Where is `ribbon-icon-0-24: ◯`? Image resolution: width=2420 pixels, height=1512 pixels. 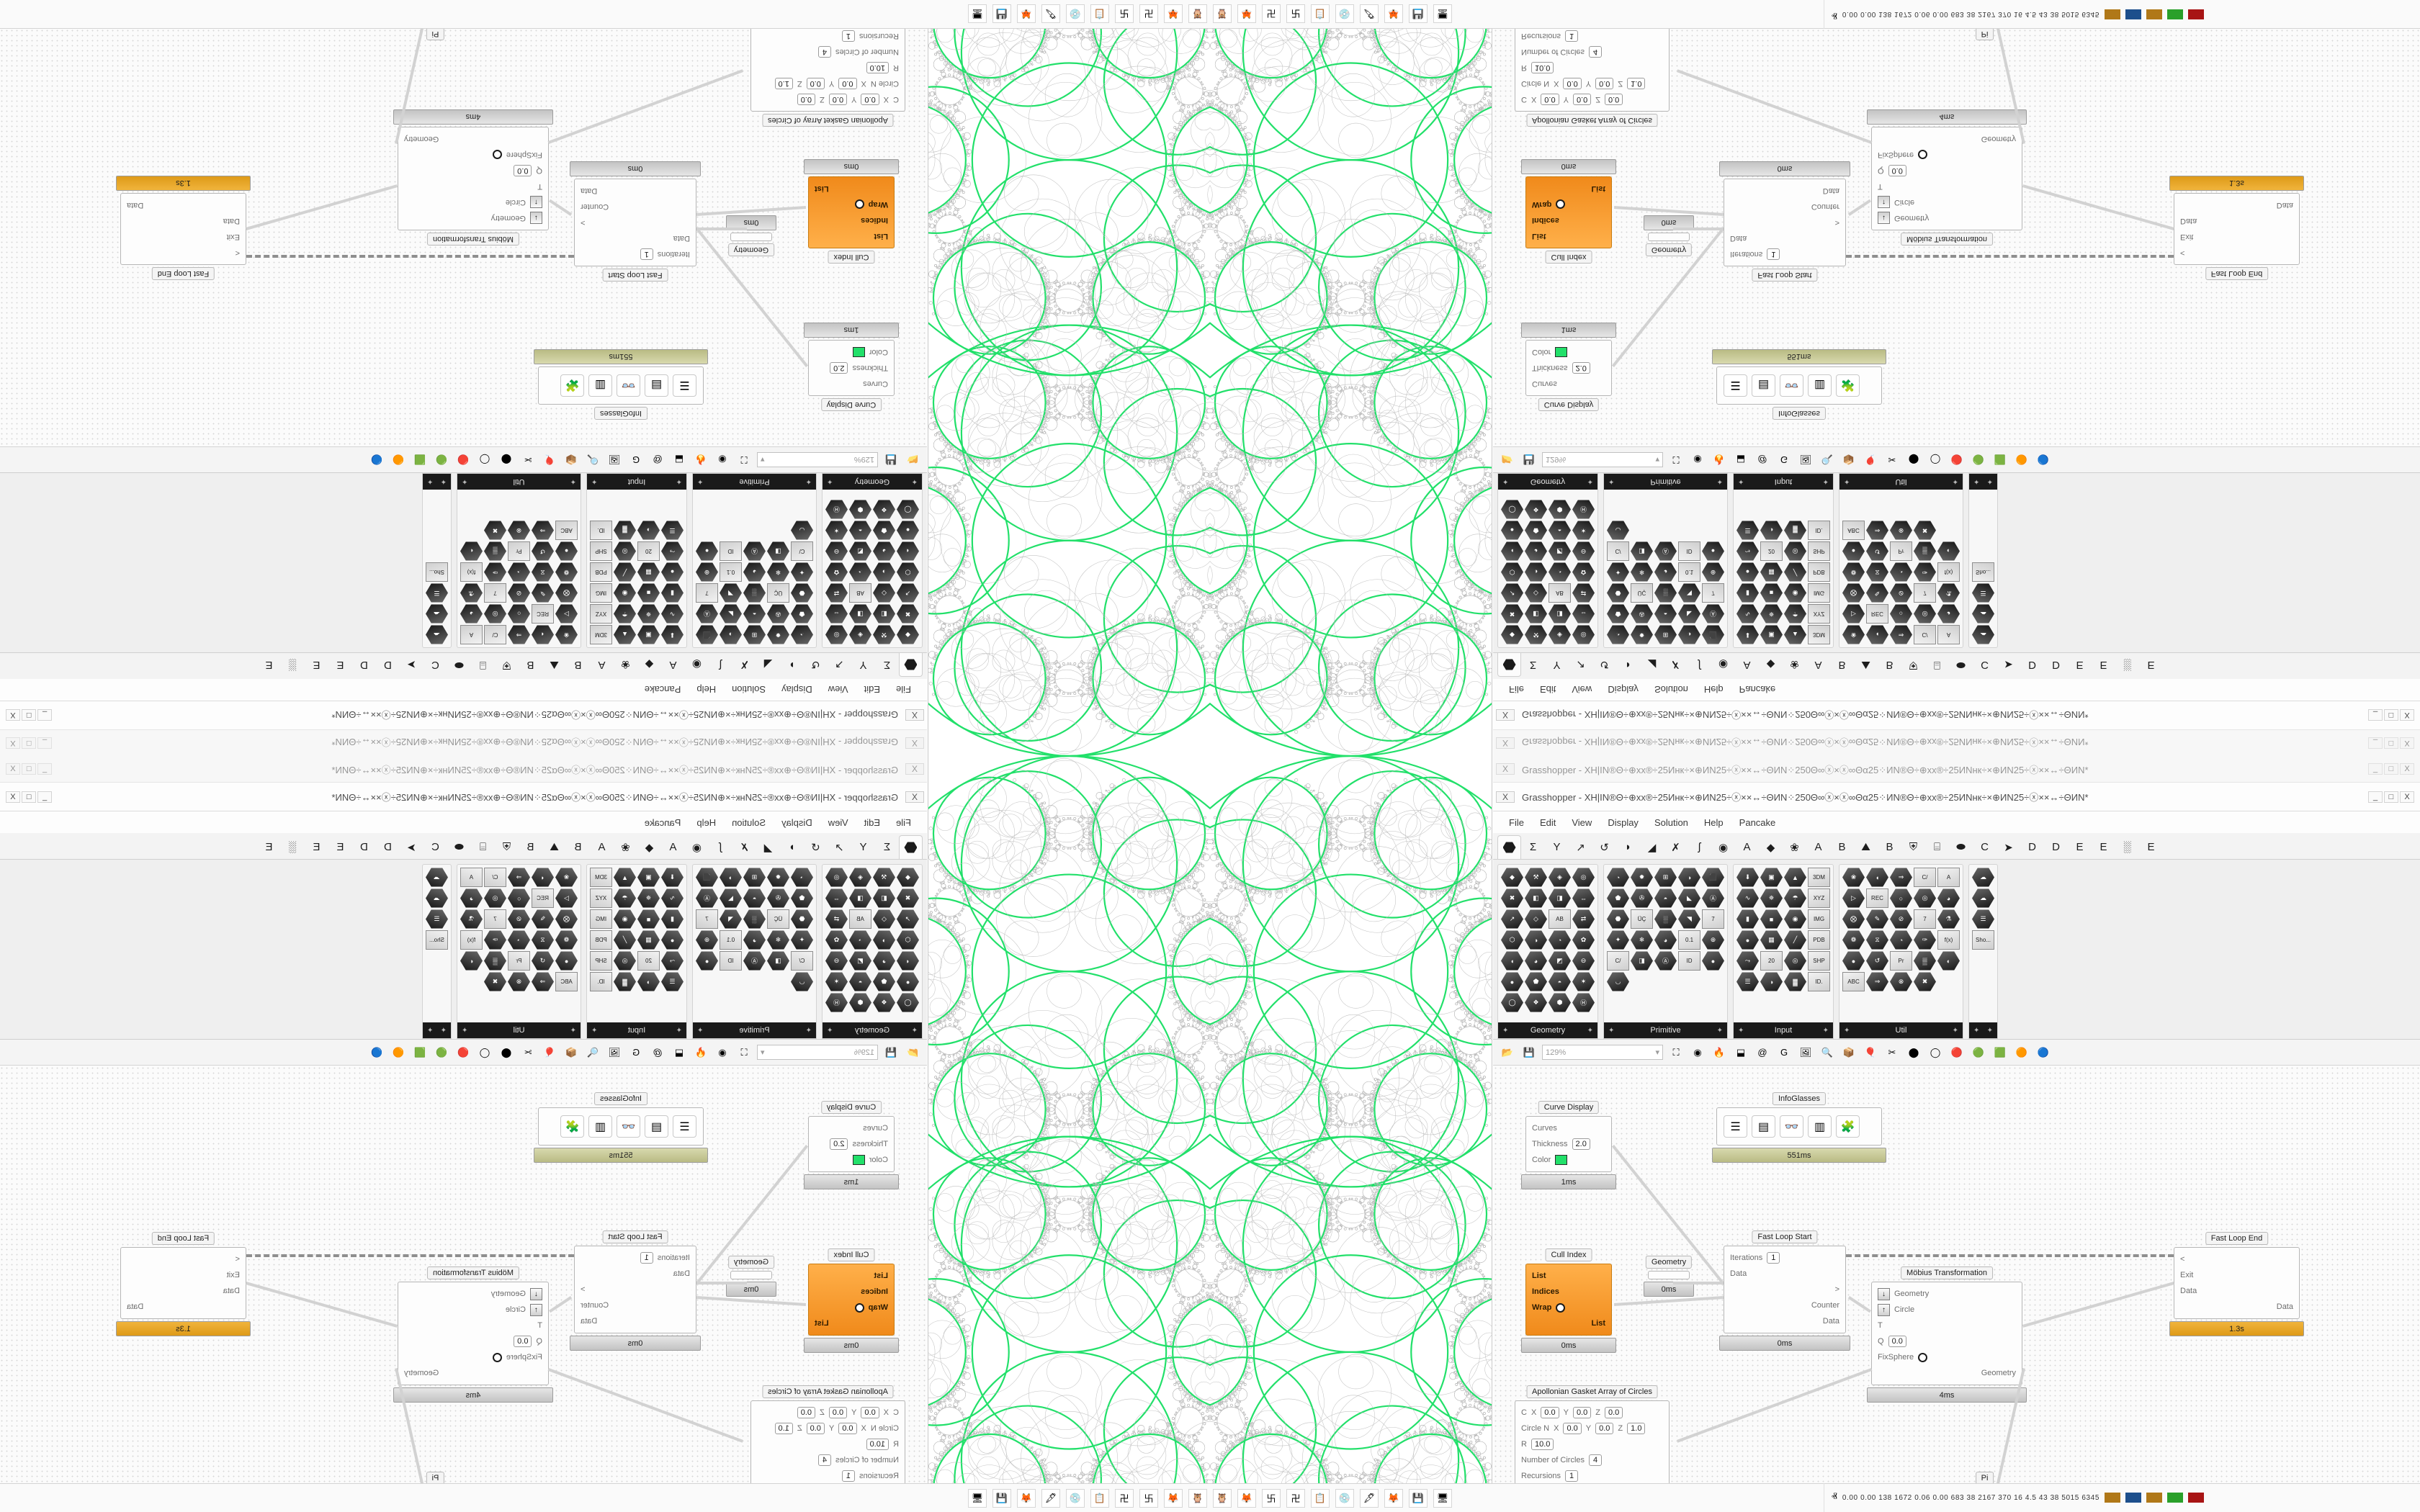 ribbon-icon-0-24: ◯ is located at coordinates (908, 1002).